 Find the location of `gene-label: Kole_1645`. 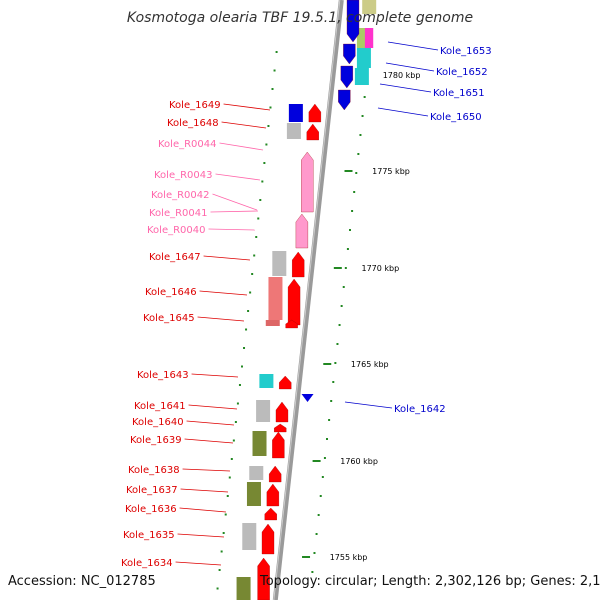

gene-label: Kole_1645 is located at coordinates (169, 318).